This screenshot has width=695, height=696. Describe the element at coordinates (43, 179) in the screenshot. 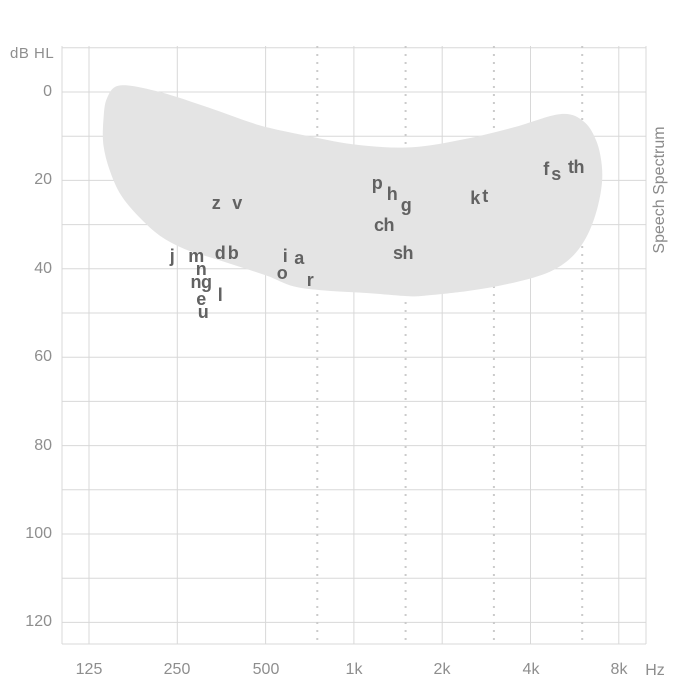

I see `y-tick-label-20: 20` at that location.